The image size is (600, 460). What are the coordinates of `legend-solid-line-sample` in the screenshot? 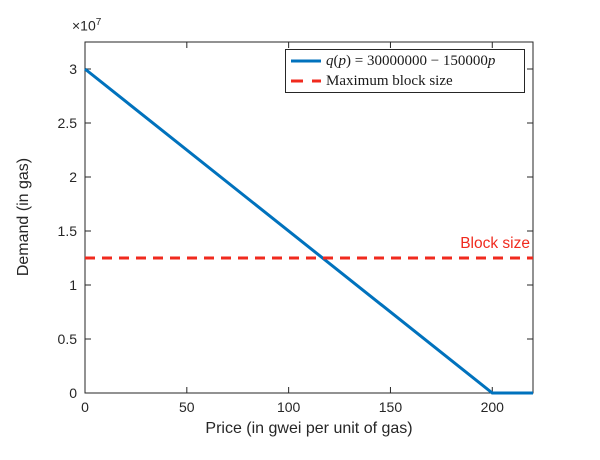 It's located at (306, 61).